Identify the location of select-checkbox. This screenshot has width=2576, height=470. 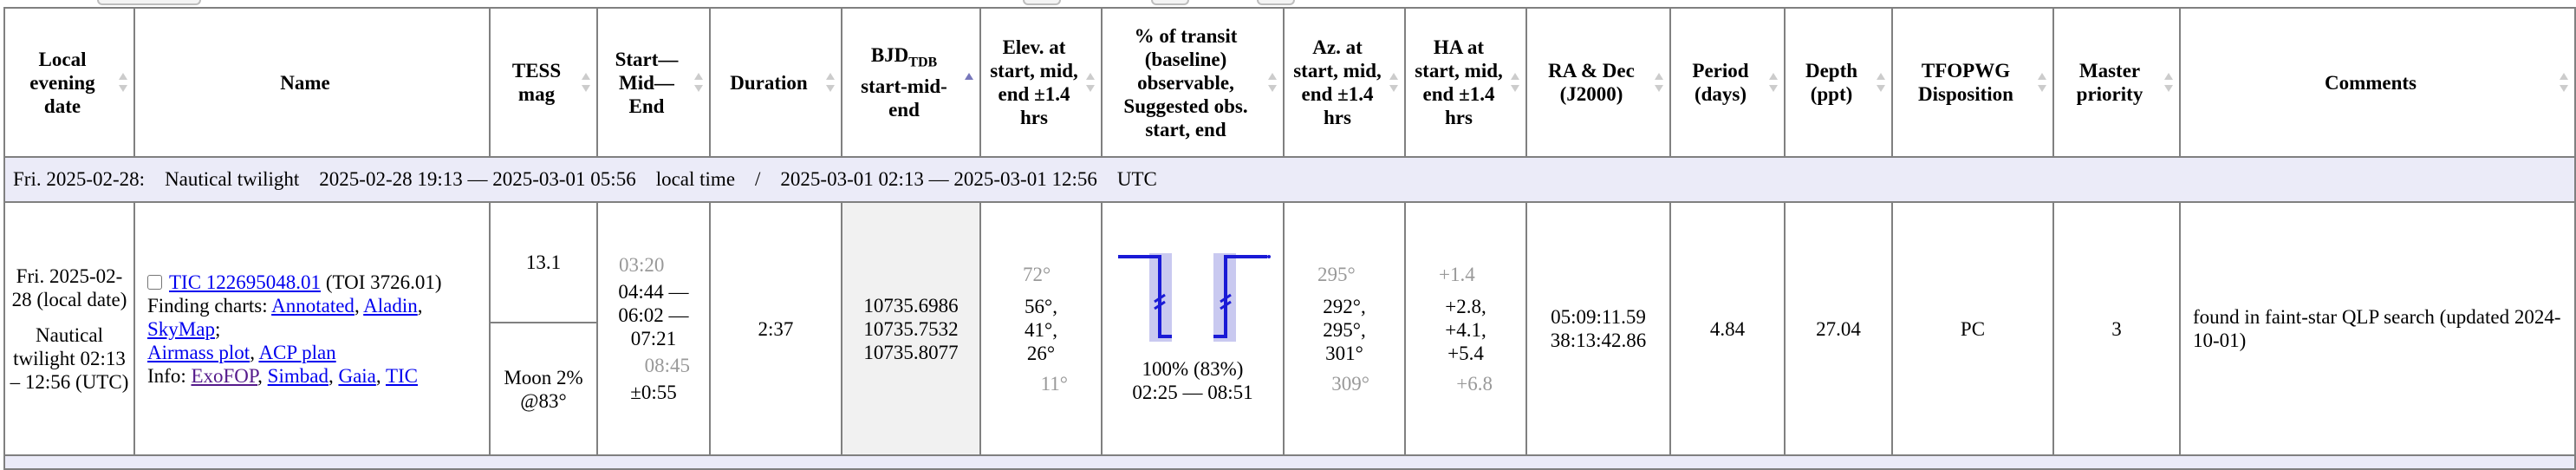
(154, 282).